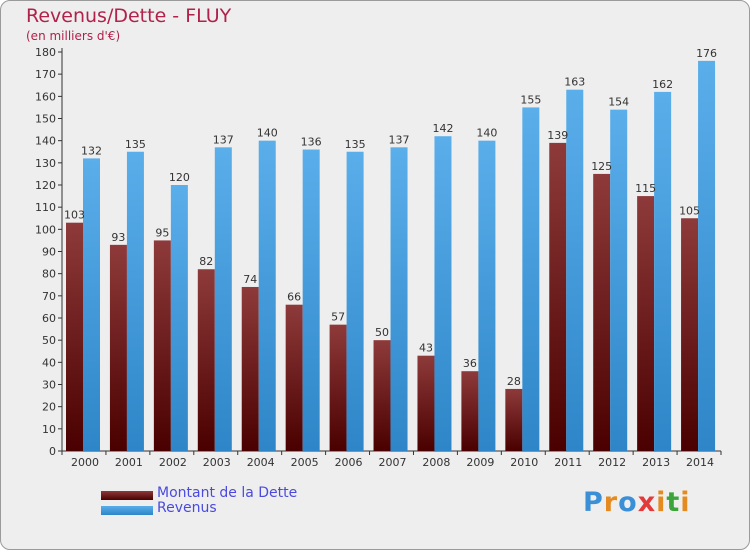  Describe the element at coordinates (311, 142) in the screenshot. I see `data-label-revenus: 136` at that location.